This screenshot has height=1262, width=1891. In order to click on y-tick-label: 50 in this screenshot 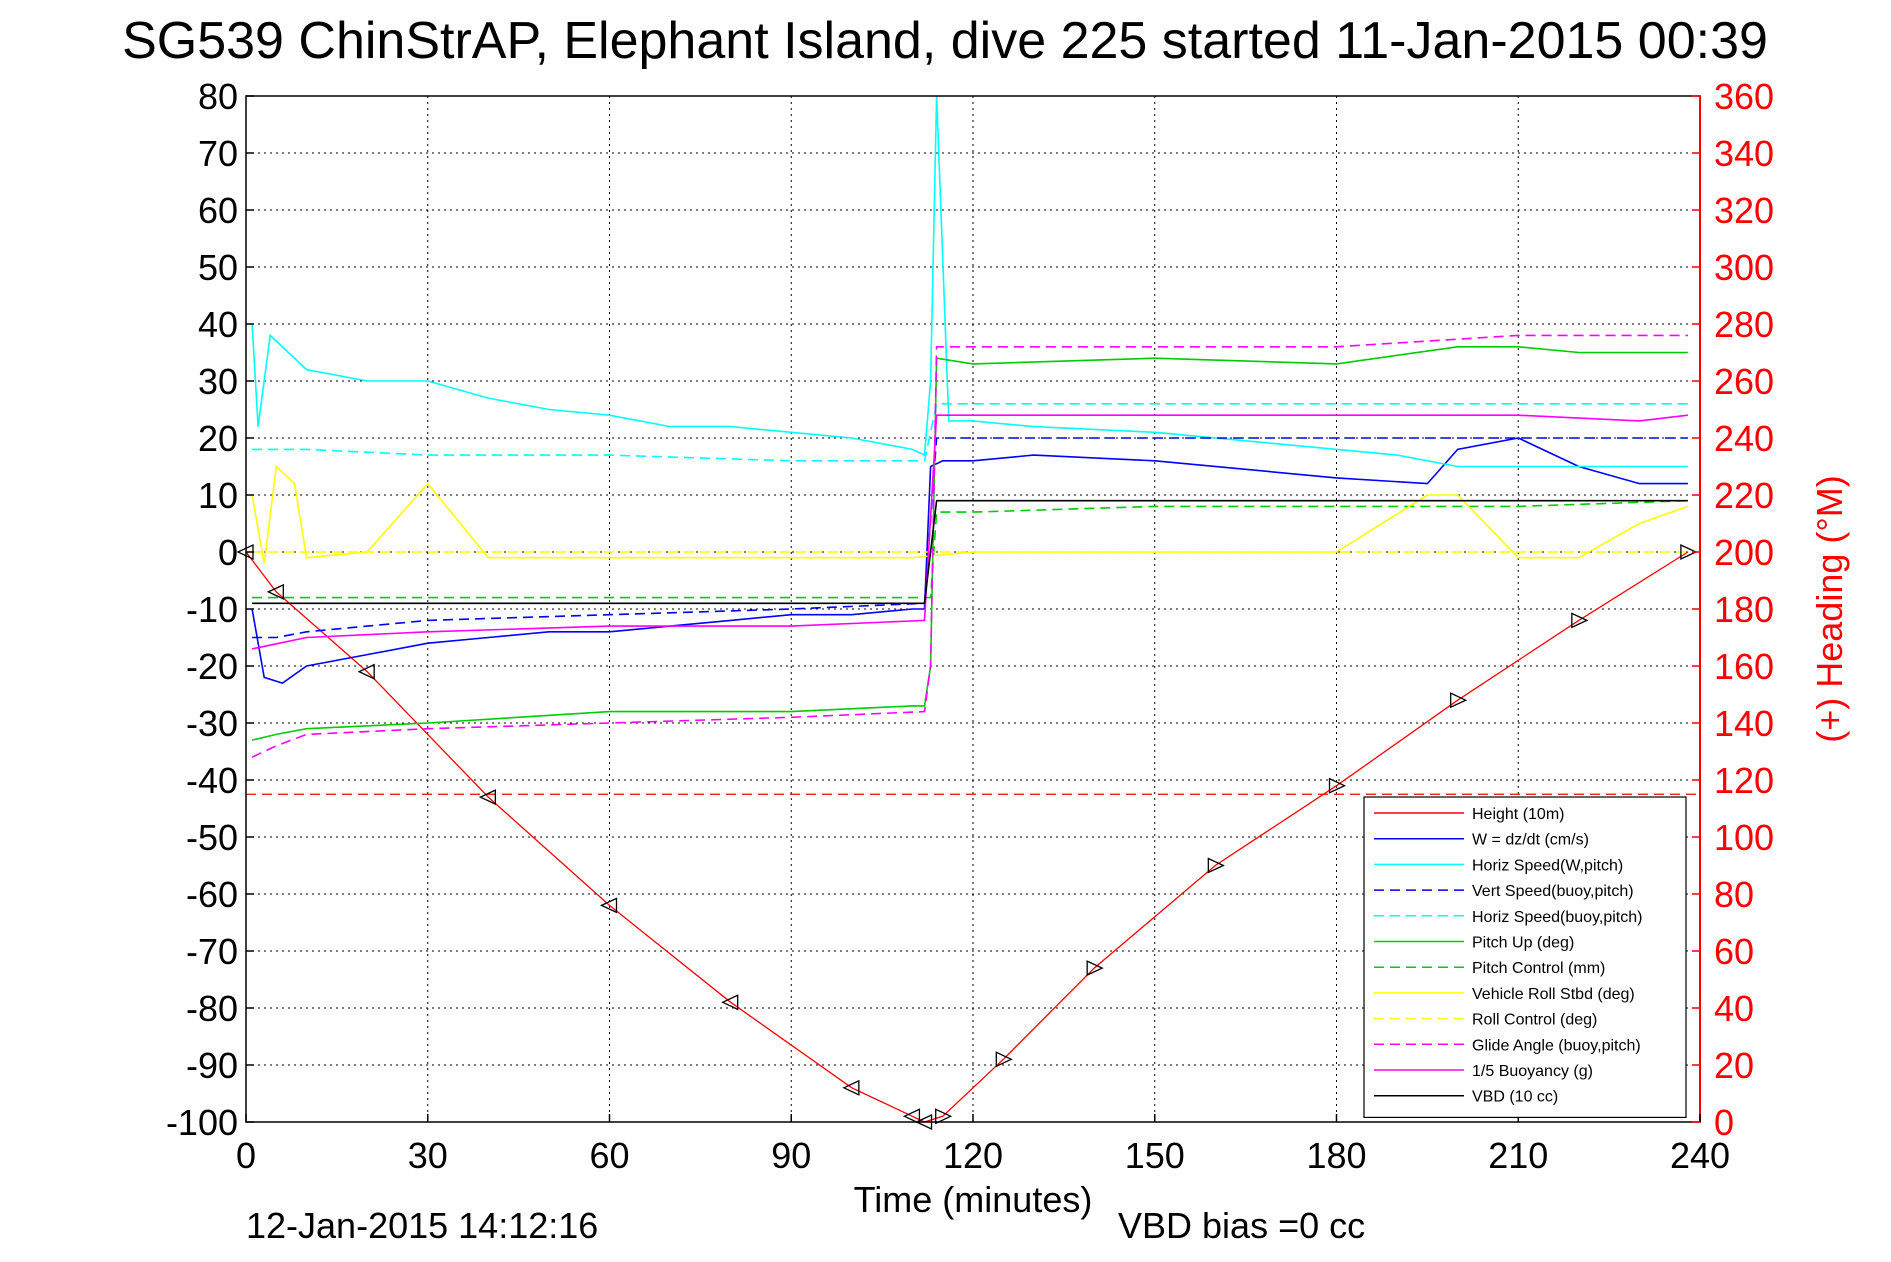, I will do `click(218, 267)`.